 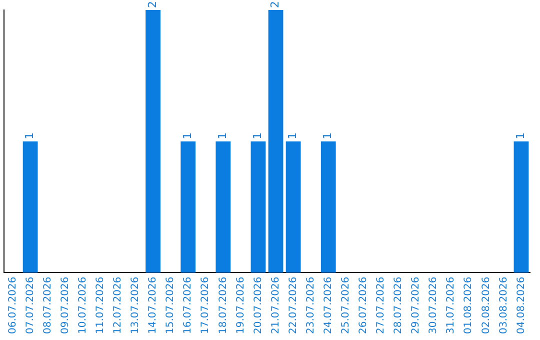 What do you see at coordinates (188, 305) in the screenshot?
I see `x-tick-label: 16.07.2026` at bounding box center [188, 305].